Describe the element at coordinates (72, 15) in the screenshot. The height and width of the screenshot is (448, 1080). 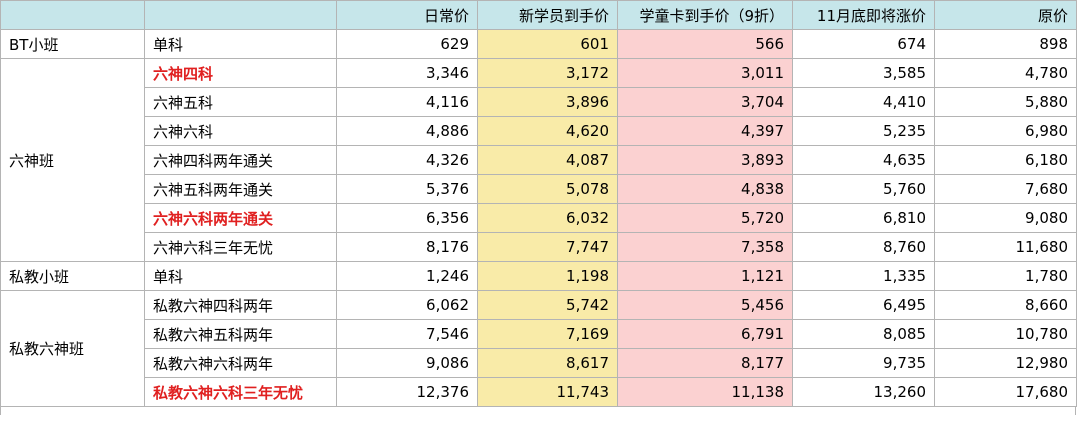
I see `header-cell-group` at that location.